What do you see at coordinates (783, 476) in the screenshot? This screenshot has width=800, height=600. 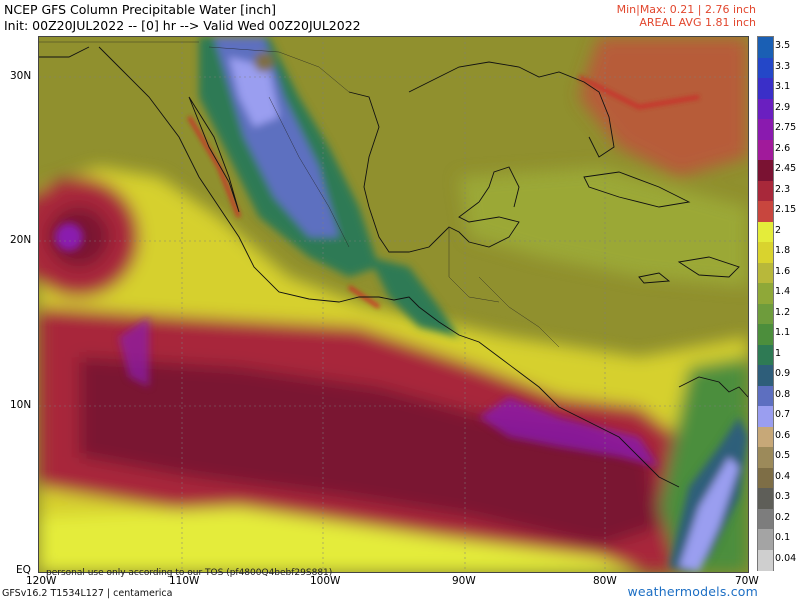 I see `colorbar-label: 0.4` at bounding box center [783, 476].